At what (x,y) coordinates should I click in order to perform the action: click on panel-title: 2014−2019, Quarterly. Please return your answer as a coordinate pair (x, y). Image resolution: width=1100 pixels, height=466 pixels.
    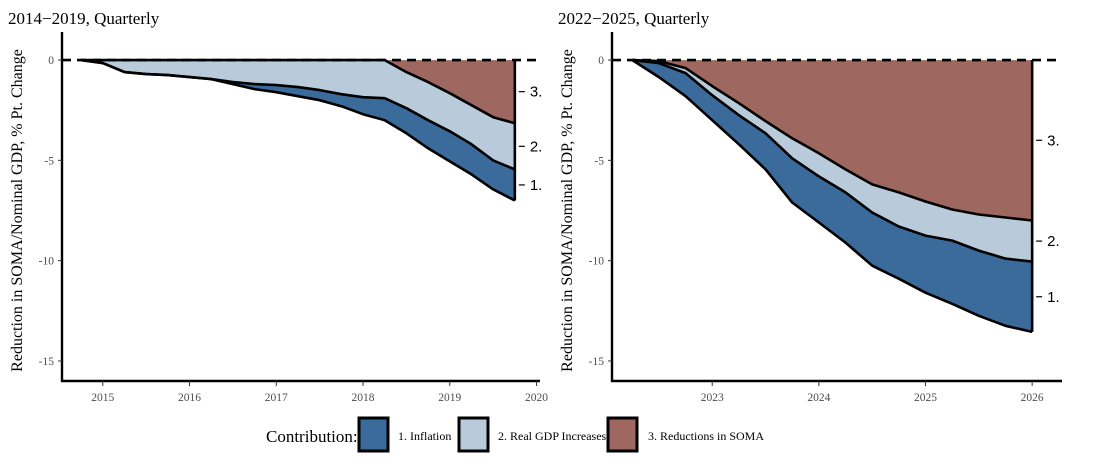
    Looking at the image, I should click on (84, 18).